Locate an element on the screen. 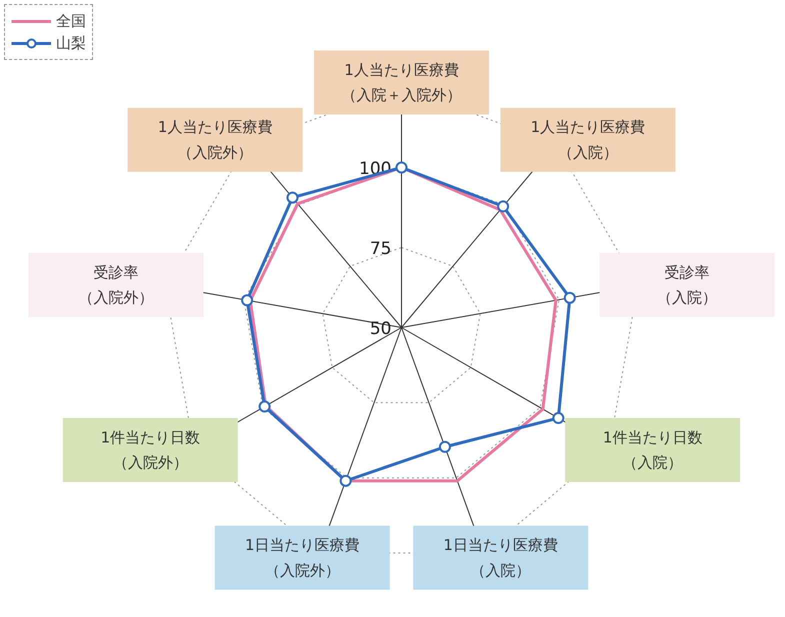 Image resolution: width=785 pixels, height=617 pixels. legend-label: 山梨 is located at coordinates (71, 43).